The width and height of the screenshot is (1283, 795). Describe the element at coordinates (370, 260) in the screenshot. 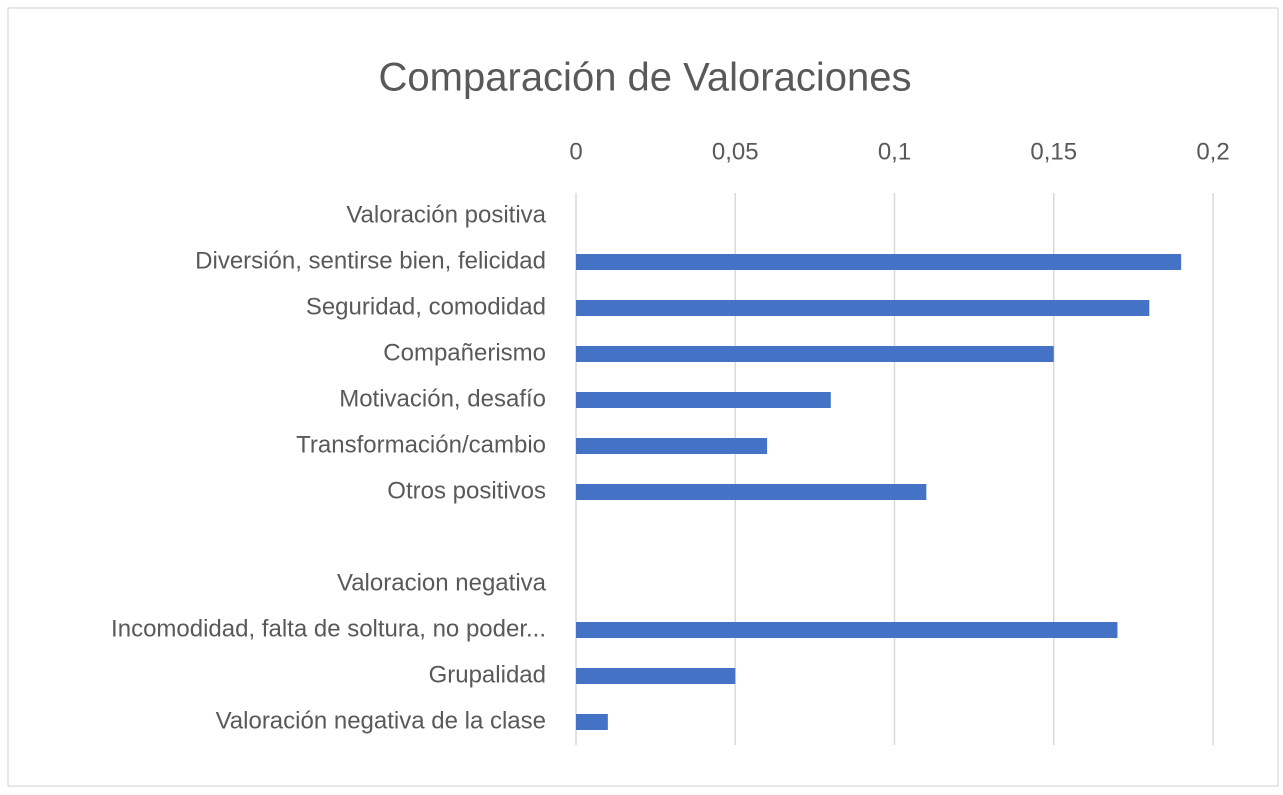

I see `y-tick-label: Diversión, sentirse bien, felicidad` at that location.